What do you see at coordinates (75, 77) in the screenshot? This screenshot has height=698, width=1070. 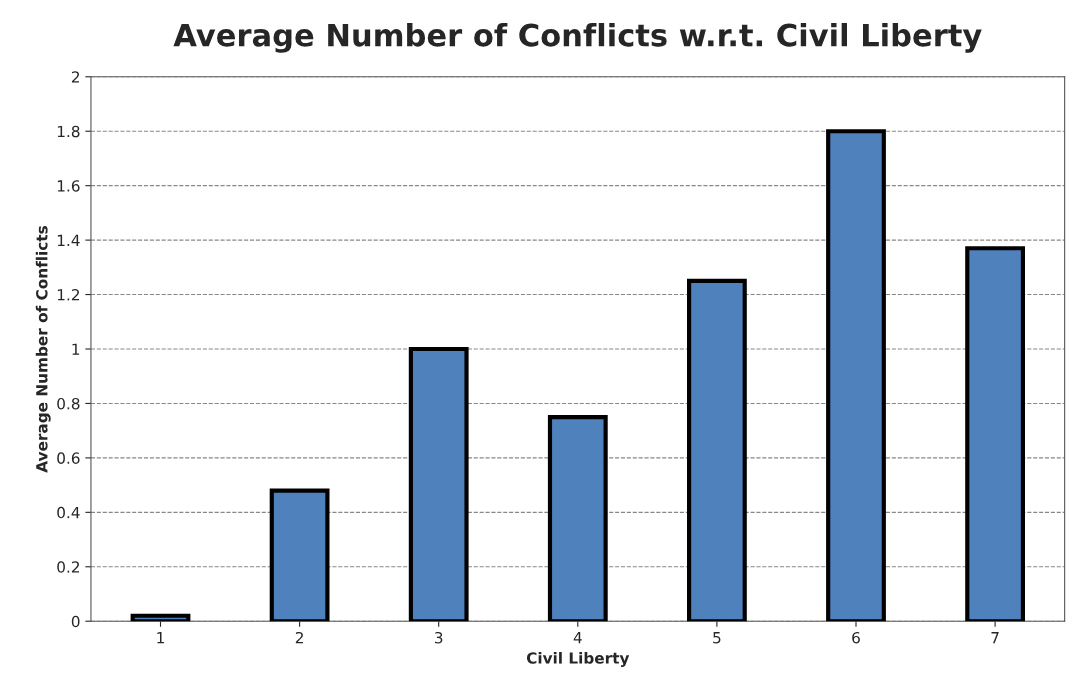 I see `y-tick-label: 2` at bounding box center [75, 77].